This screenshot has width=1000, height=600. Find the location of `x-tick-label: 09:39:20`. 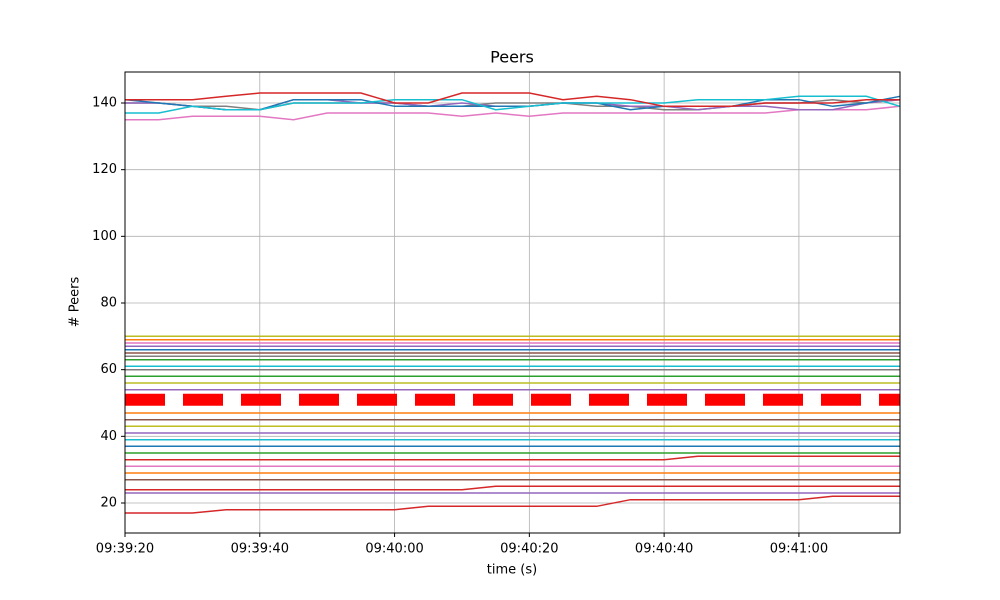

x-tick-label: 09:39:20 is located at coordinates (125, 549).